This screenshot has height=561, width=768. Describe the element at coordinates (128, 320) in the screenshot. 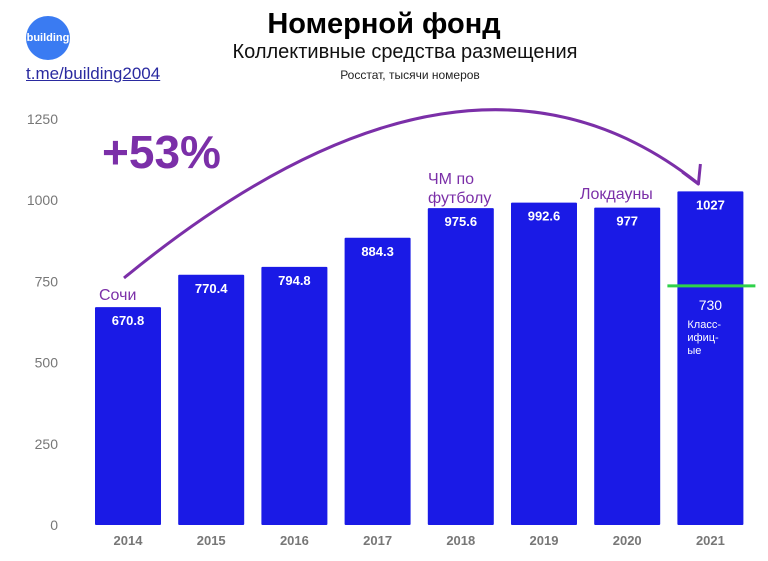

I see `bar-value-label: 670.8` at that location.